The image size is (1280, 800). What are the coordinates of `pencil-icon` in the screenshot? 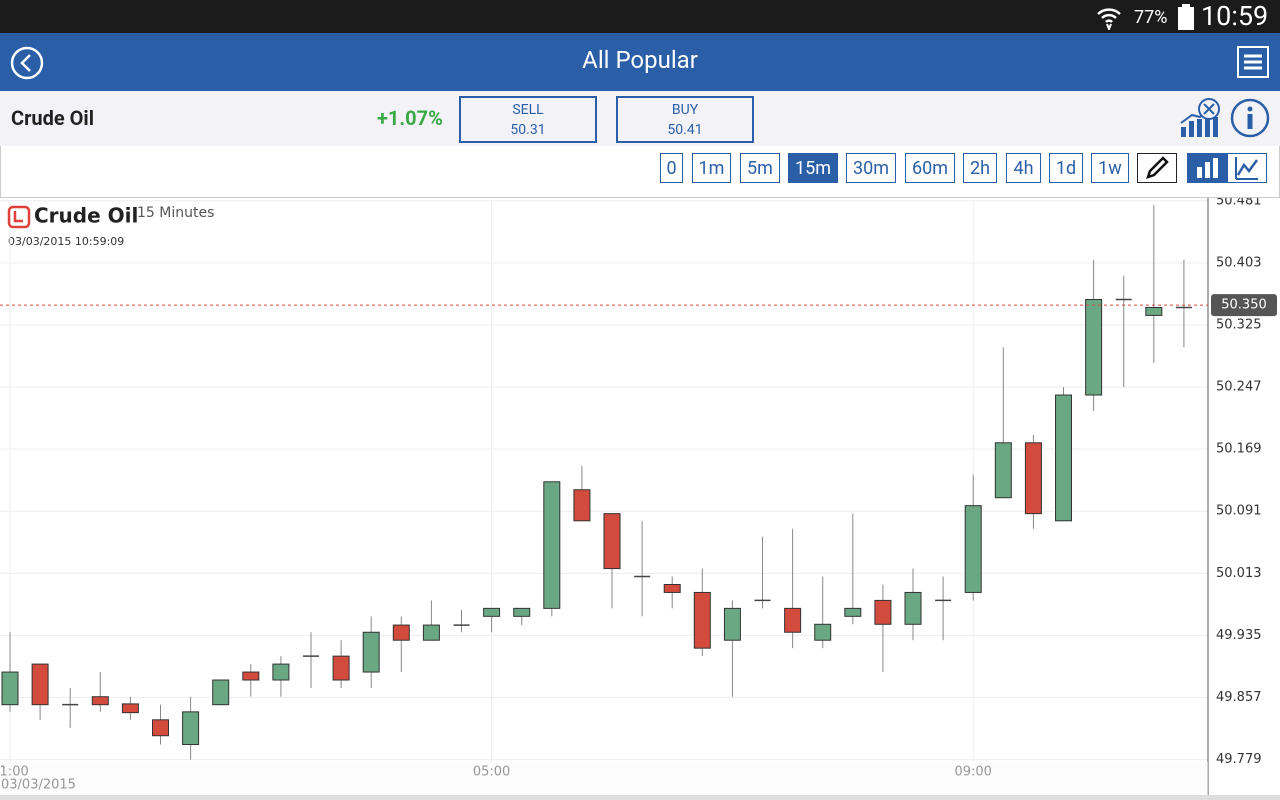 It's located at (1157, 167).